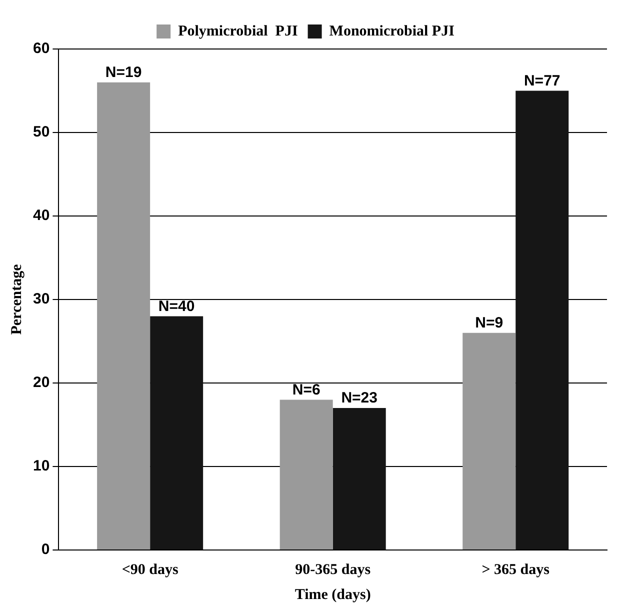 This screenshot has height=612, width=617. What do you see at coordinates (306, 389) in the screenshot?
I see `annotation: N=6` at bounding box center [306, 389].